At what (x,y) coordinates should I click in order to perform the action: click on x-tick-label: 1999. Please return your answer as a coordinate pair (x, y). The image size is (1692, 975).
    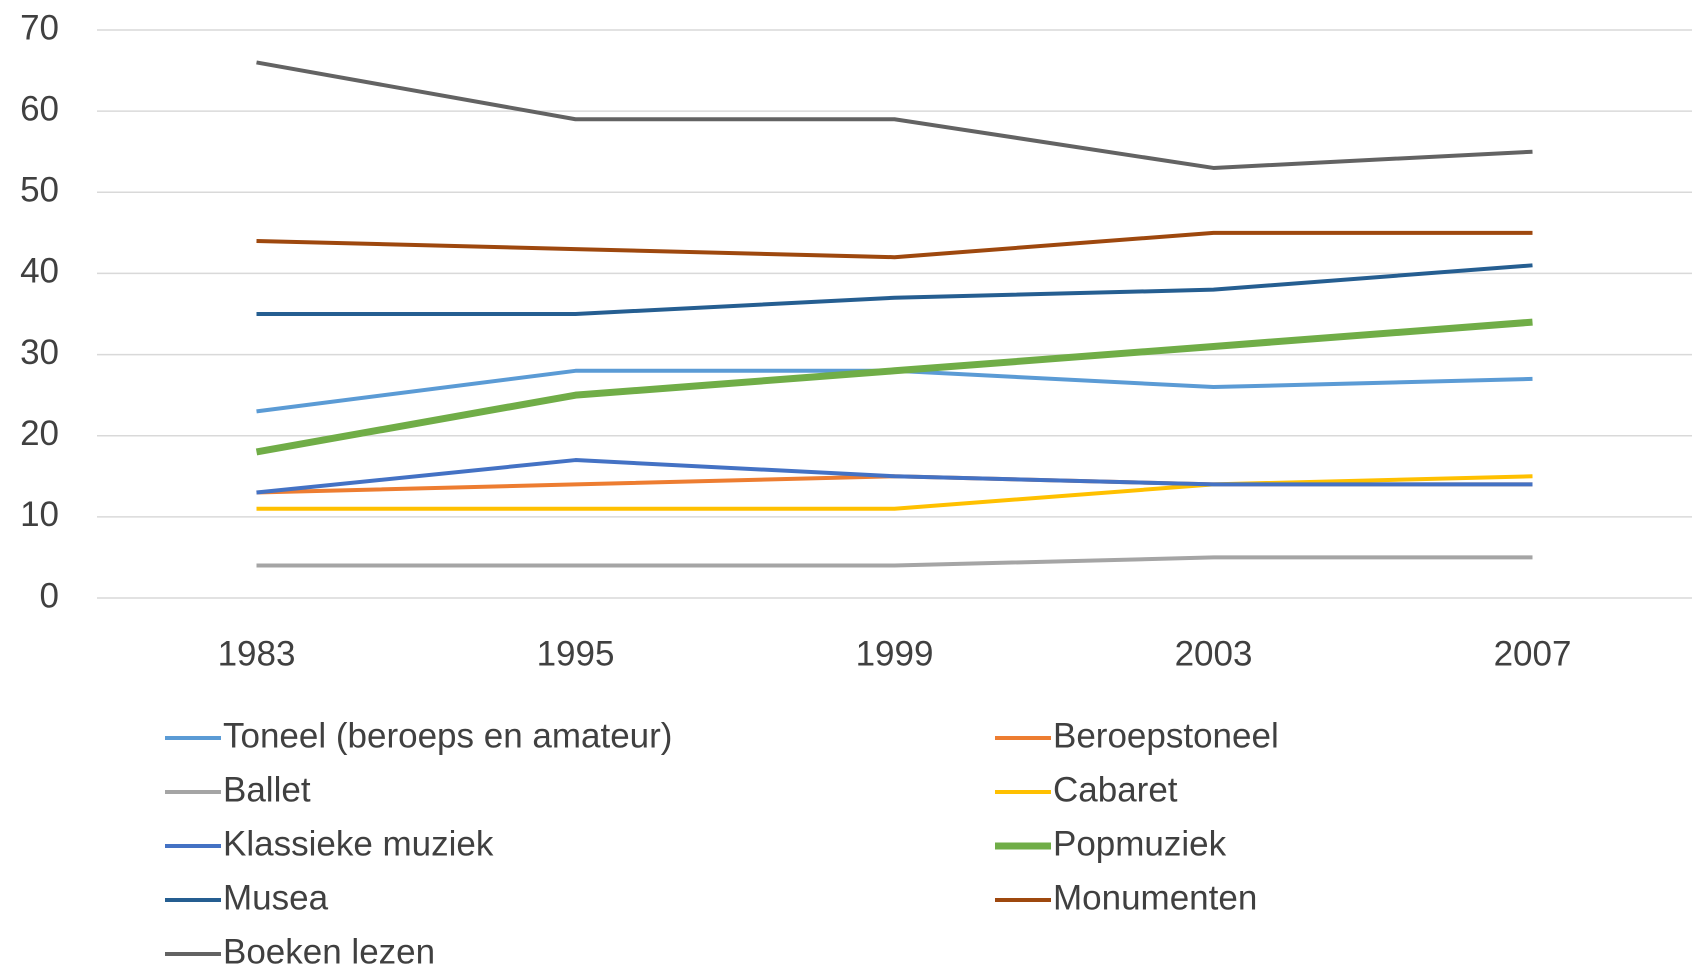
    Looking at the image, I should click on (895, 653).